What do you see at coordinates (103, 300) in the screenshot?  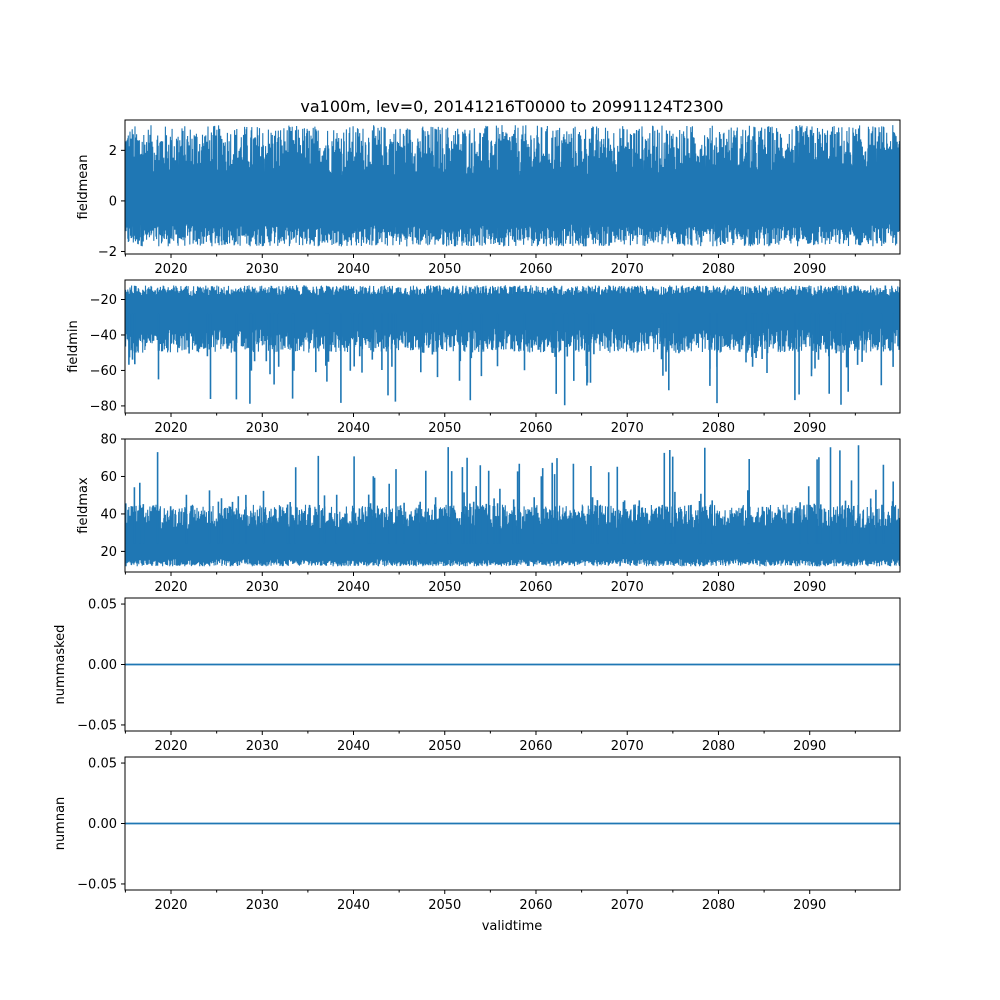 I see `y-tick-label: −20` at bounding box center [103, 300].